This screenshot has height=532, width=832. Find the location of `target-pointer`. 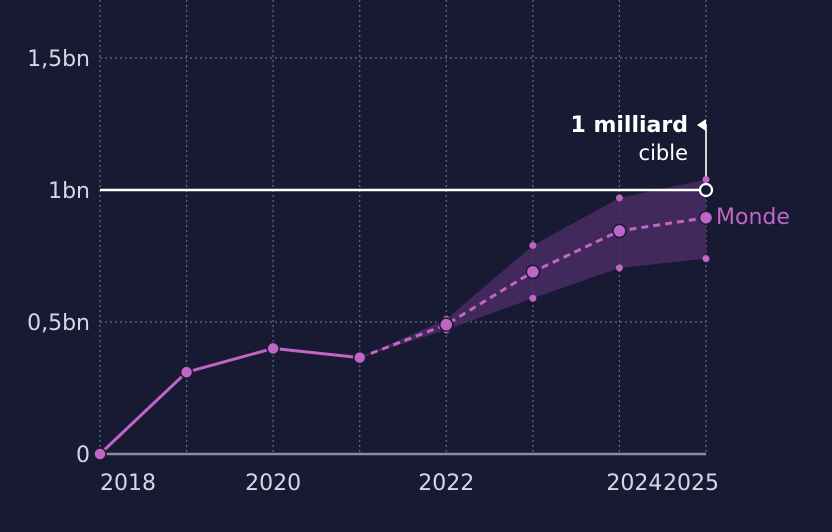

target-pointer is located at coordinates (701, 125).